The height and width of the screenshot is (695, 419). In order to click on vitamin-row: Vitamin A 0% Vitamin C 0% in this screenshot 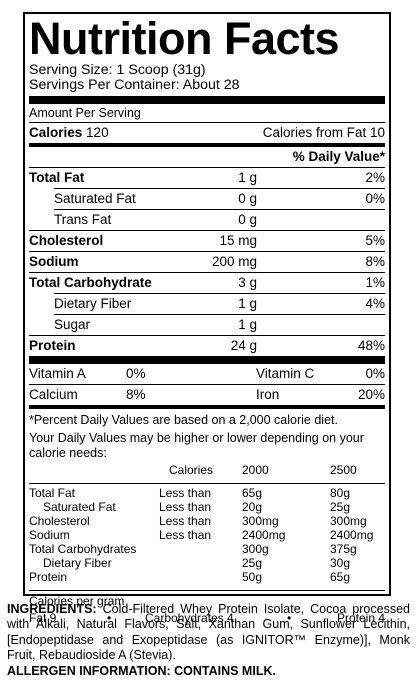, I will do `click(207, 373)`.